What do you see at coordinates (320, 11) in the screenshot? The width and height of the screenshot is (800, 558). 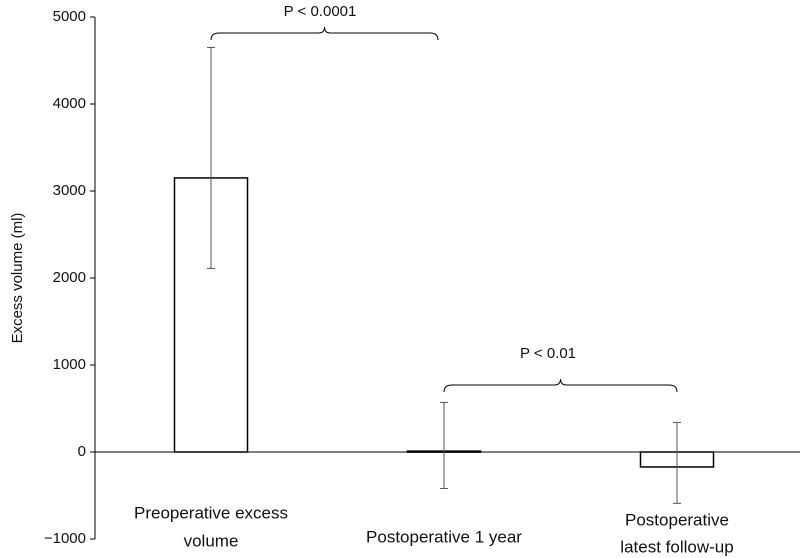 I see `annotation: P < 0.0001` at bounding box center [320, 11].